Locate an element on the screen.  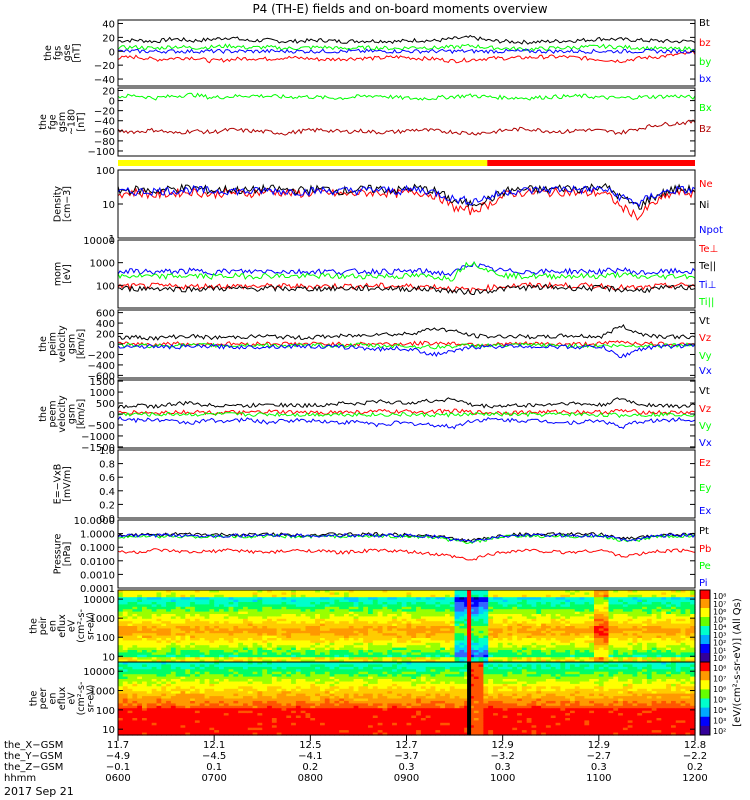
legend-peem-Vz: Vz is located at coordinates (705, 409).